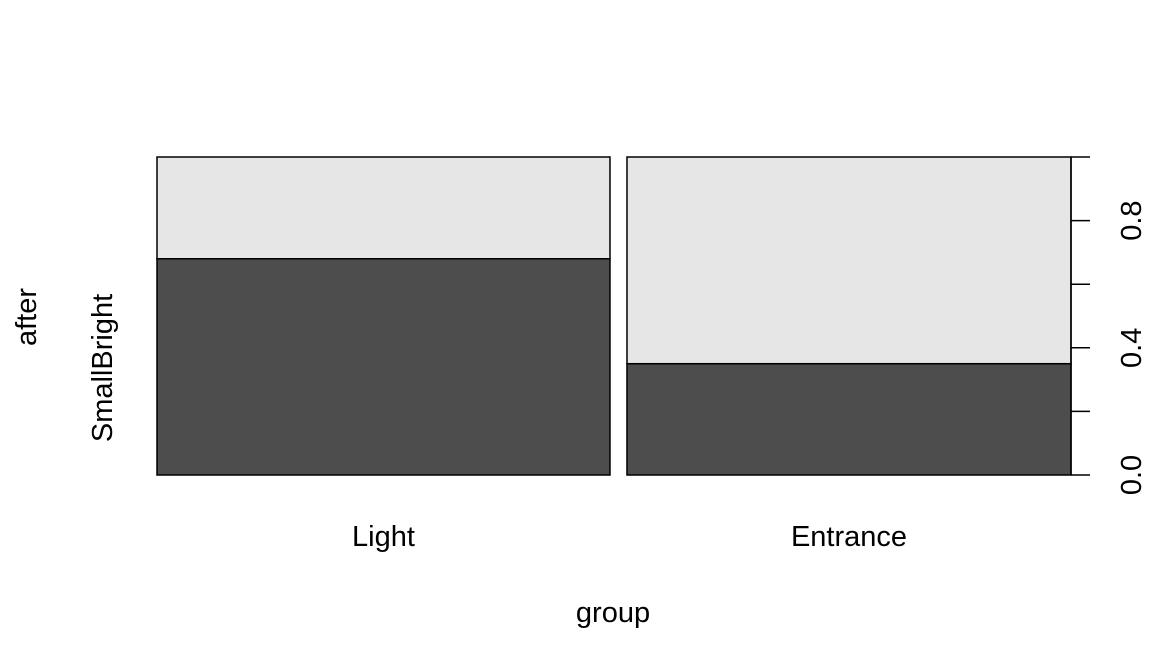 This screenshot has height=672, width=1152. Describe the element at coordinates (383, 537) in the screenshot. I see `x-tick-label: Light` at that location.